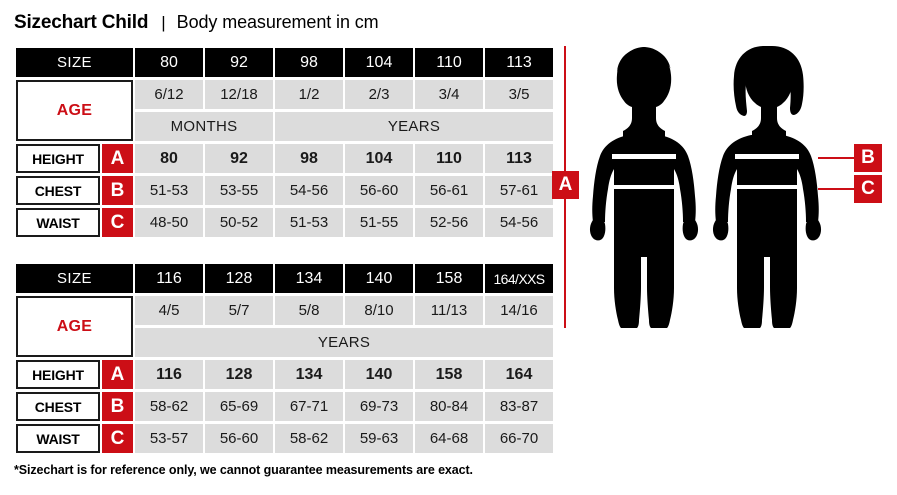 The width and height of the screenshot is (897, 495). Describe the element at coordinates (58, 438) in the screenshot. I see `waist-label: WAIST` at that location.